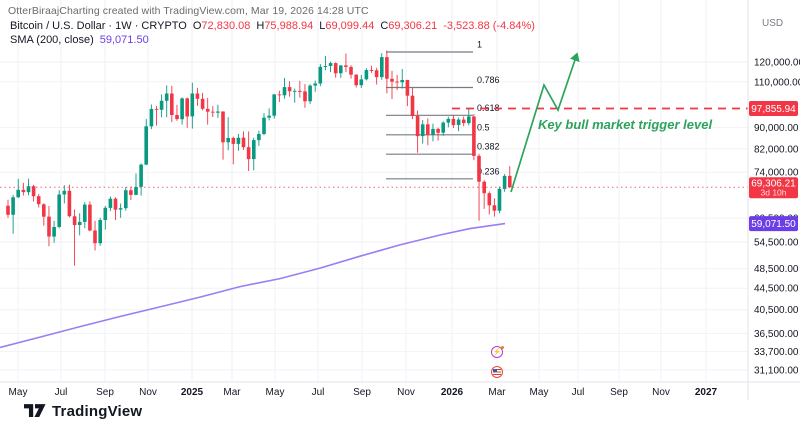 This screenshot has height=435, width=800. What do you see at coordinates (322, 26) in the screenshot?
I see `ohlc-low-key: L` at bounding box center [322, 26].